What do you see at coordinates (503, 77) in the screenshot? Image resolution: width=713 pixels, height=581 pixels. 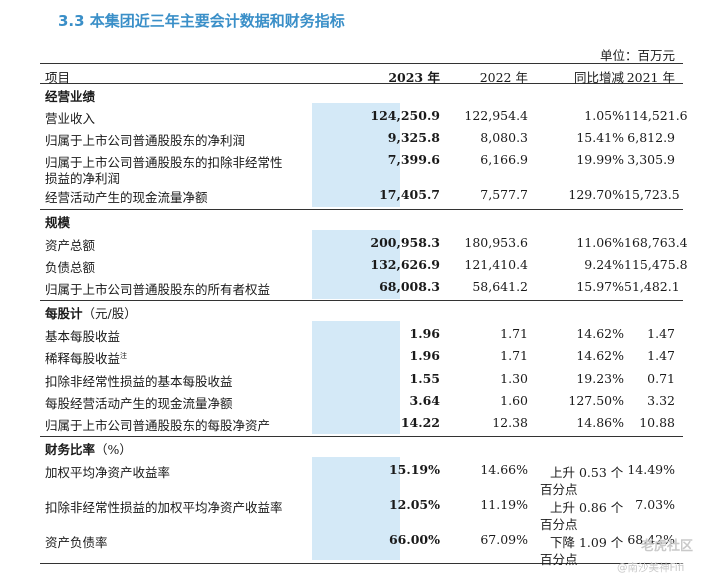 I see `header-2022: 2022 年` at bounding box center [503, 77].